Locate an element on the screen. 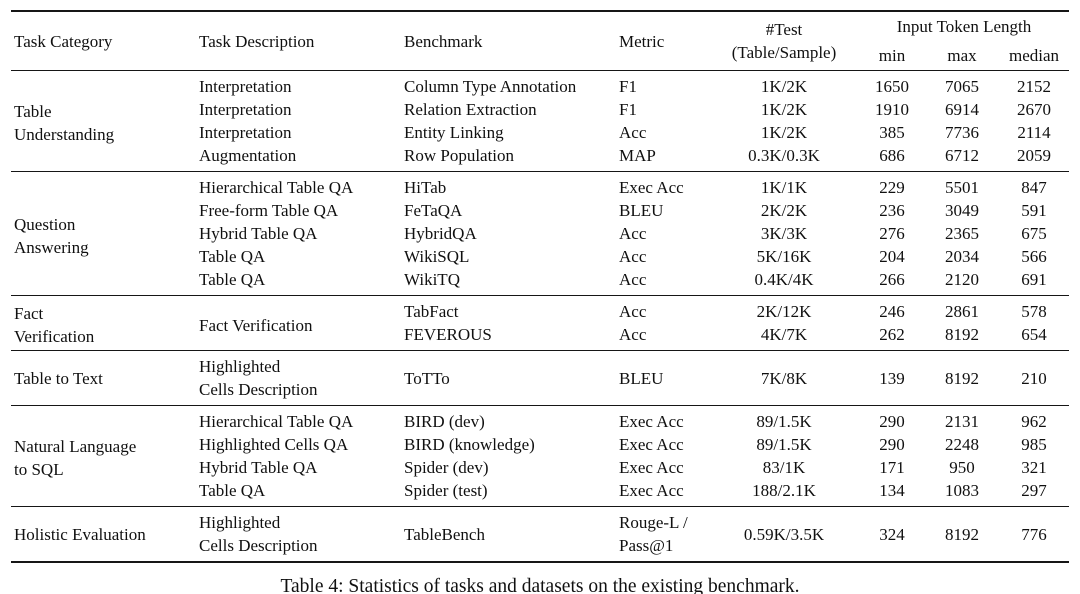  task-category-cell: Holistic Evaluation is located at coordinates (80, 534).